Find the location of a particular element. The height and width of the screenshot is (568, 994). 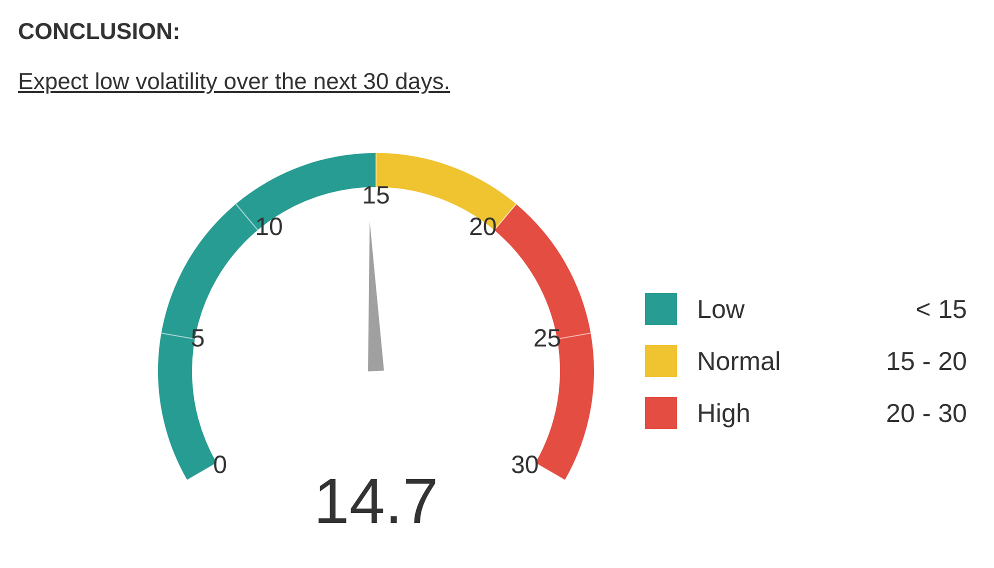

legend-label: High is located at coordinates (724, 413).